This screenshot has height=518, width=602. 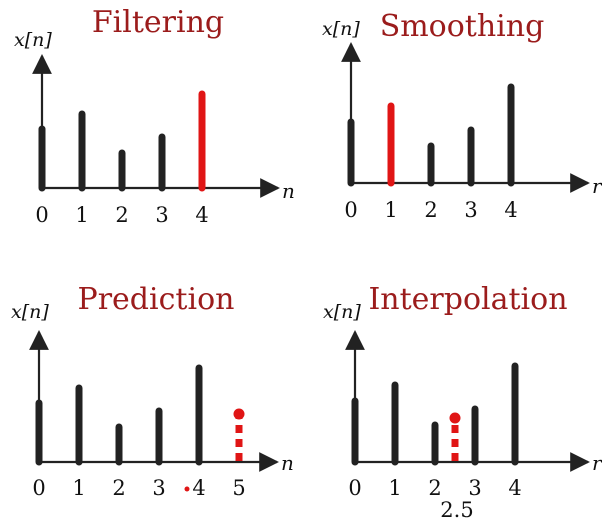 I want to click on panel-title: Smoothing, so click(x=462, y=26).